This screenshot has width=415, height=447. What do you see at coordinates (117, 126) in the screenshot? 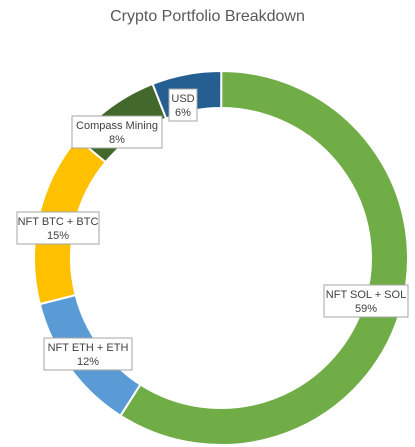
I see `data-label-category: Compass Mining` at bounding box center [117, 126].